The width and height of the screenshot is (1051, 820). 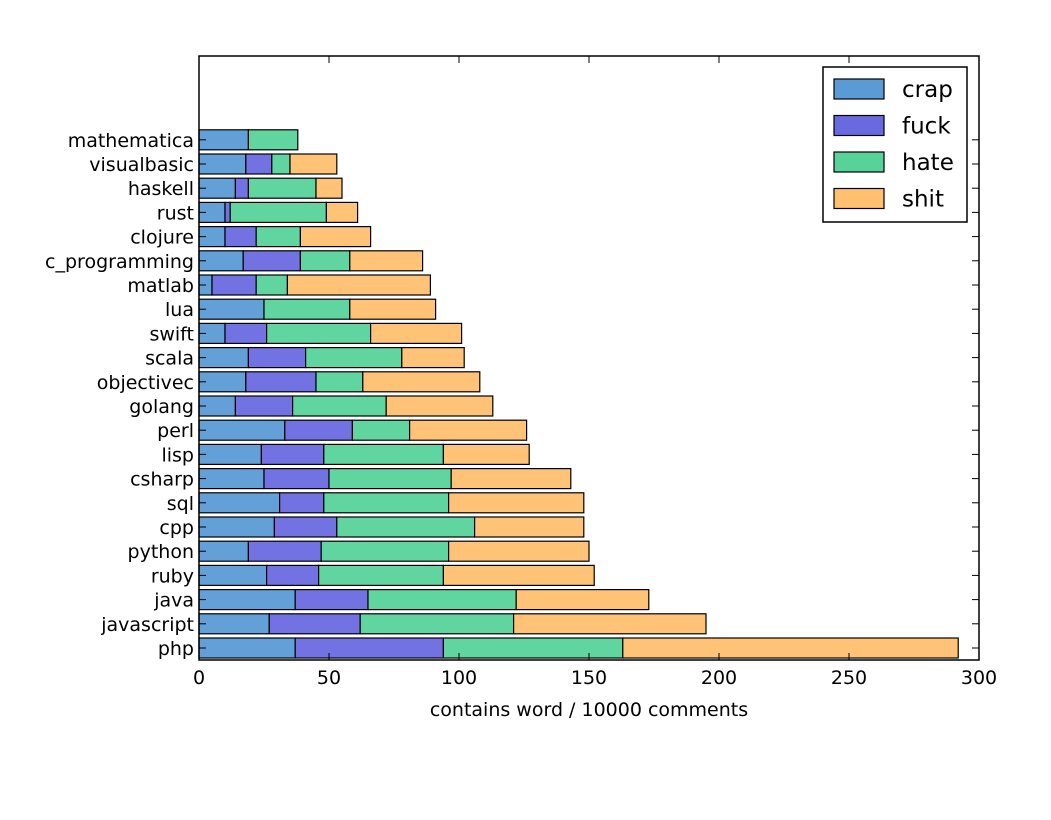 What do you see at coordinates (179, 310) in the screenshot?
I see `y-tick-label-lua: lua` at bounding box center [179, 310].